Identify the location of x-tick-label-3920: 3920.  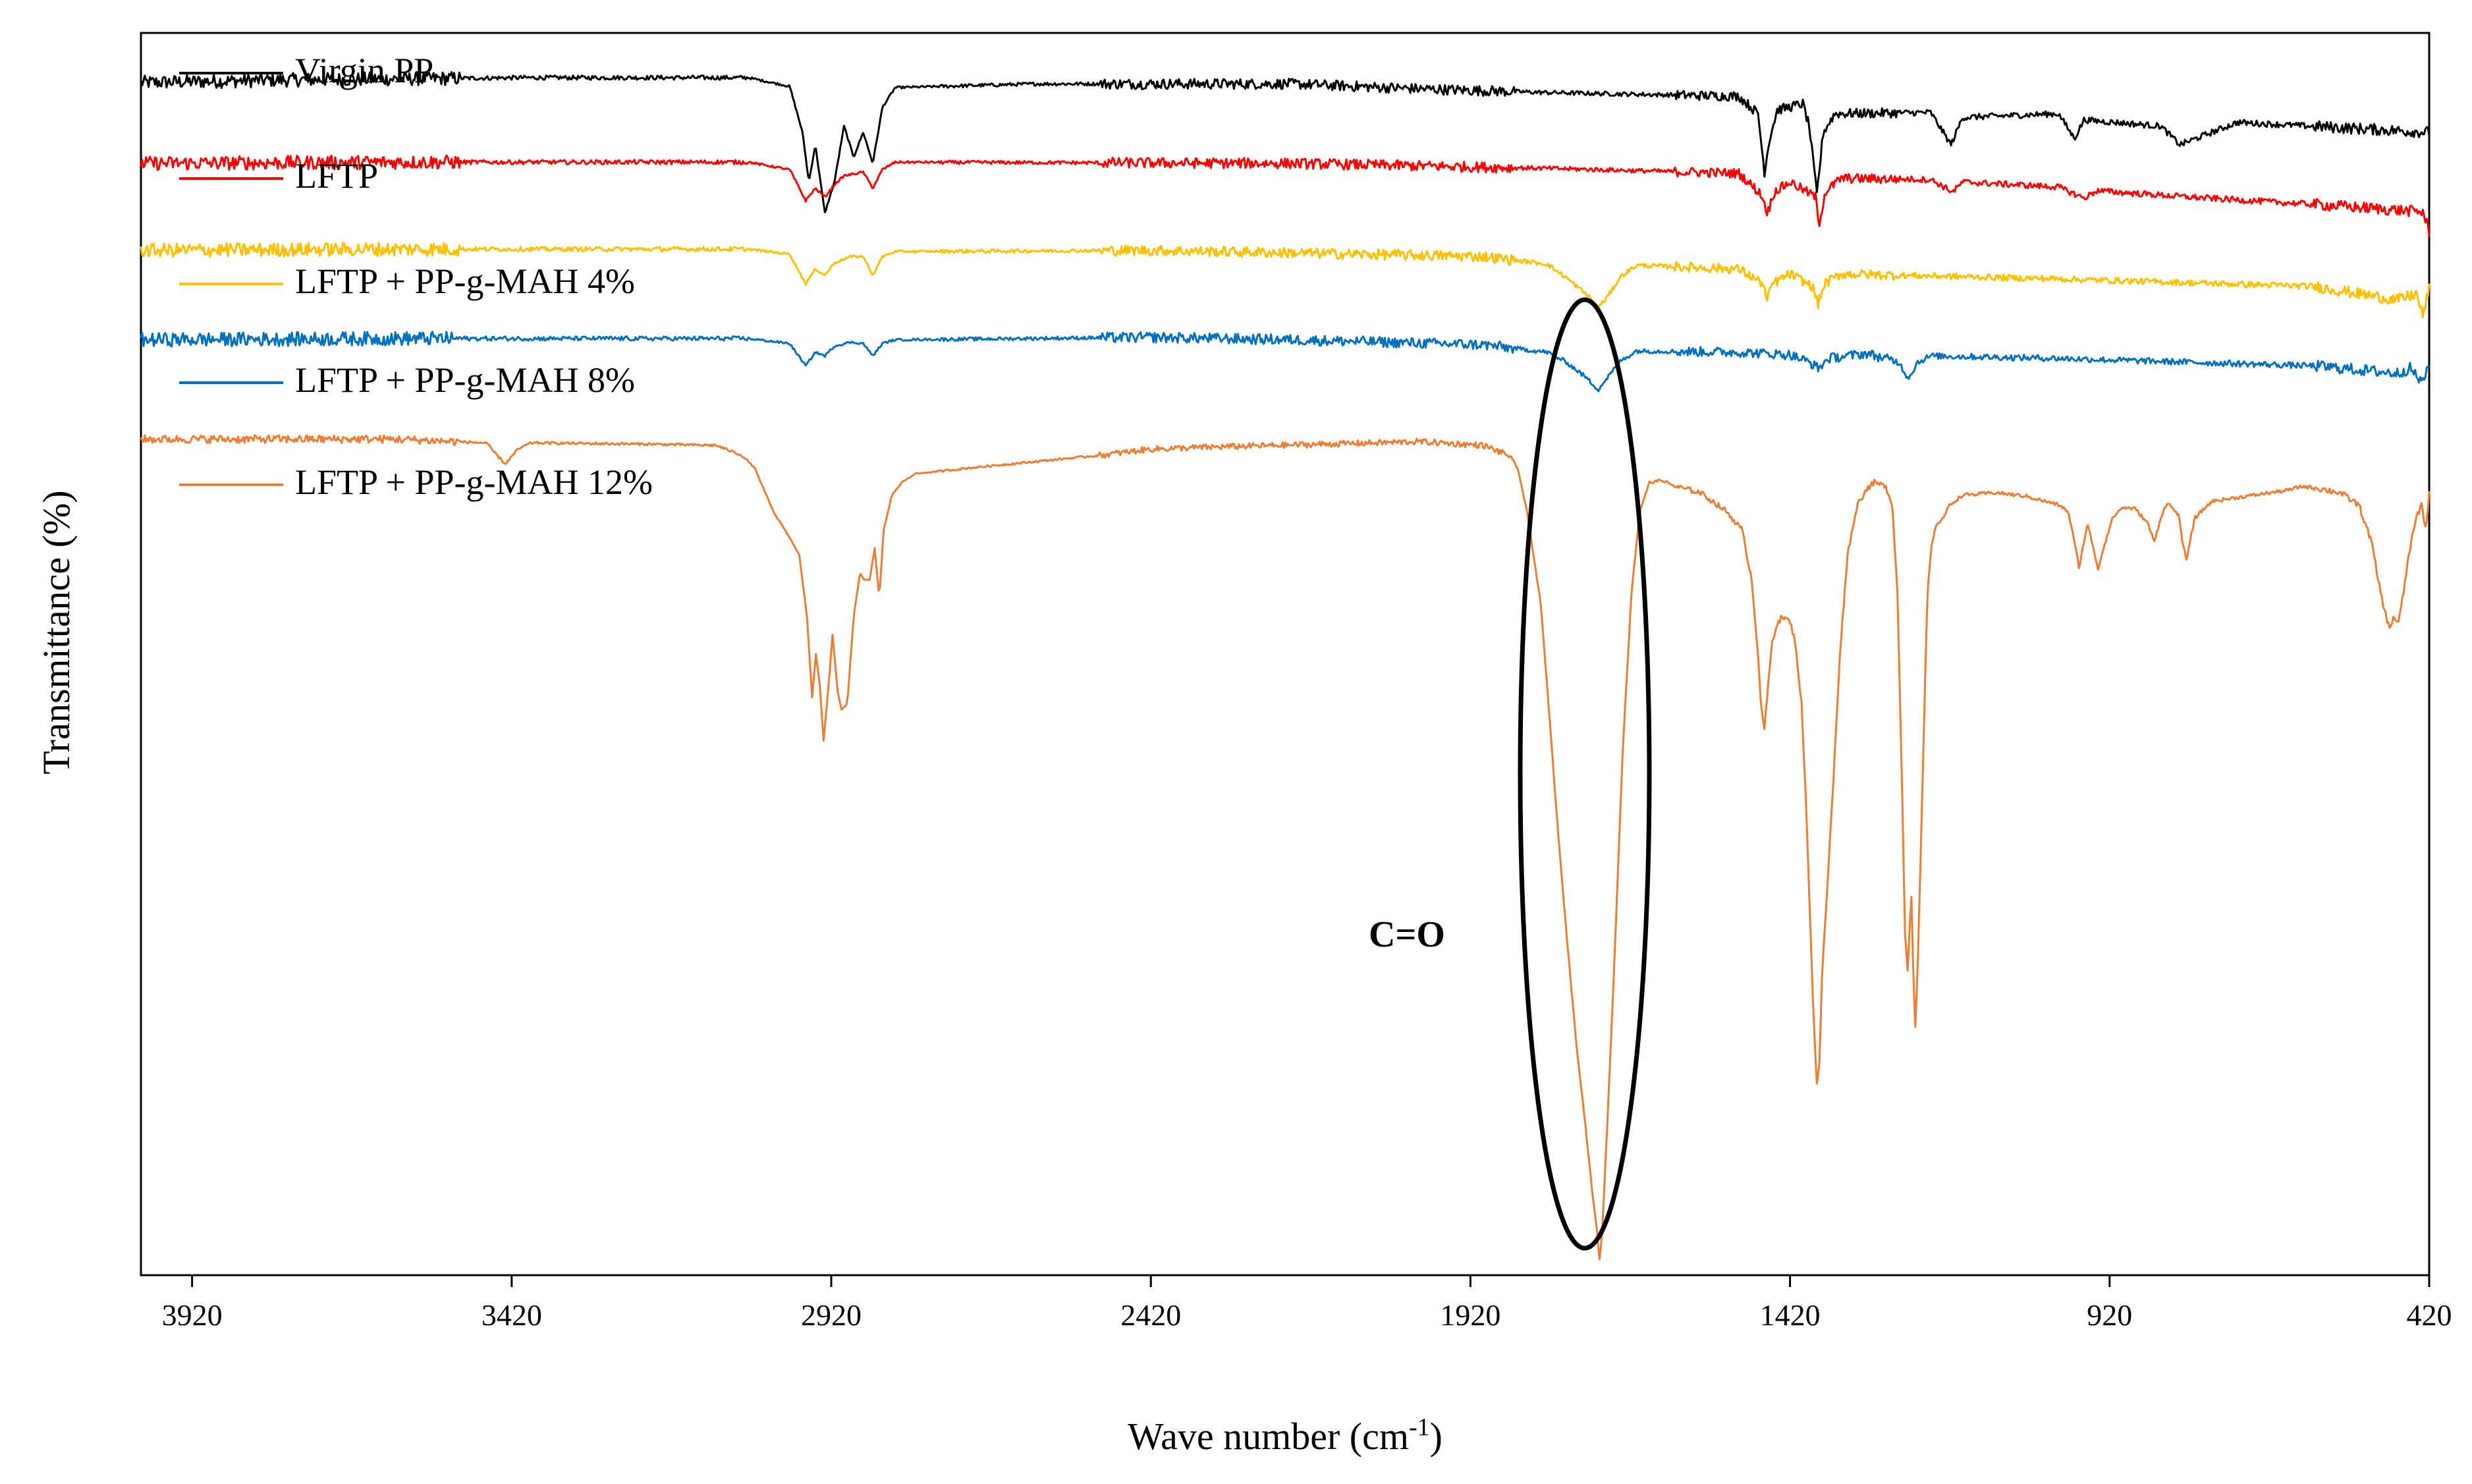
(192, 1315).